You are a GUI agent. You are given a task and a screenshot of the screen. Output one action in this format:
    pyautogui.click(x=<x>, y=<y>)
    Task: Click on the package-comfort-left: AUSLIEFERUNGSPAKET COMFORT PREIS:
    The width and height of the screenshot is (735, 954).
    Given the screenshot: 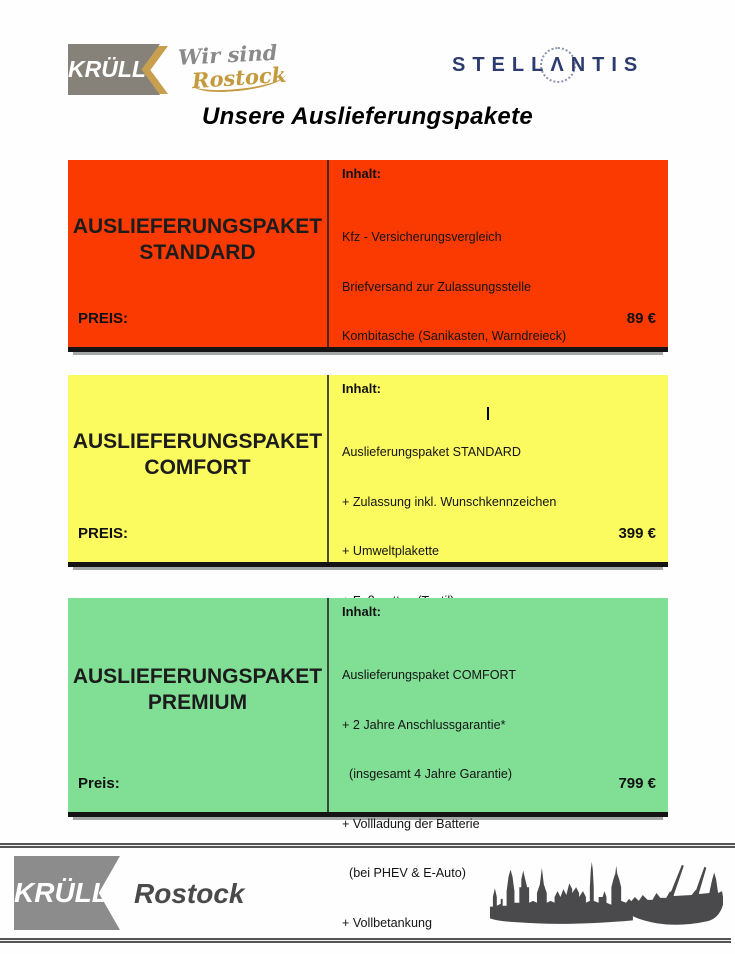 What is the action you would take?
    pyautogui.click(x=197, y=468)
    